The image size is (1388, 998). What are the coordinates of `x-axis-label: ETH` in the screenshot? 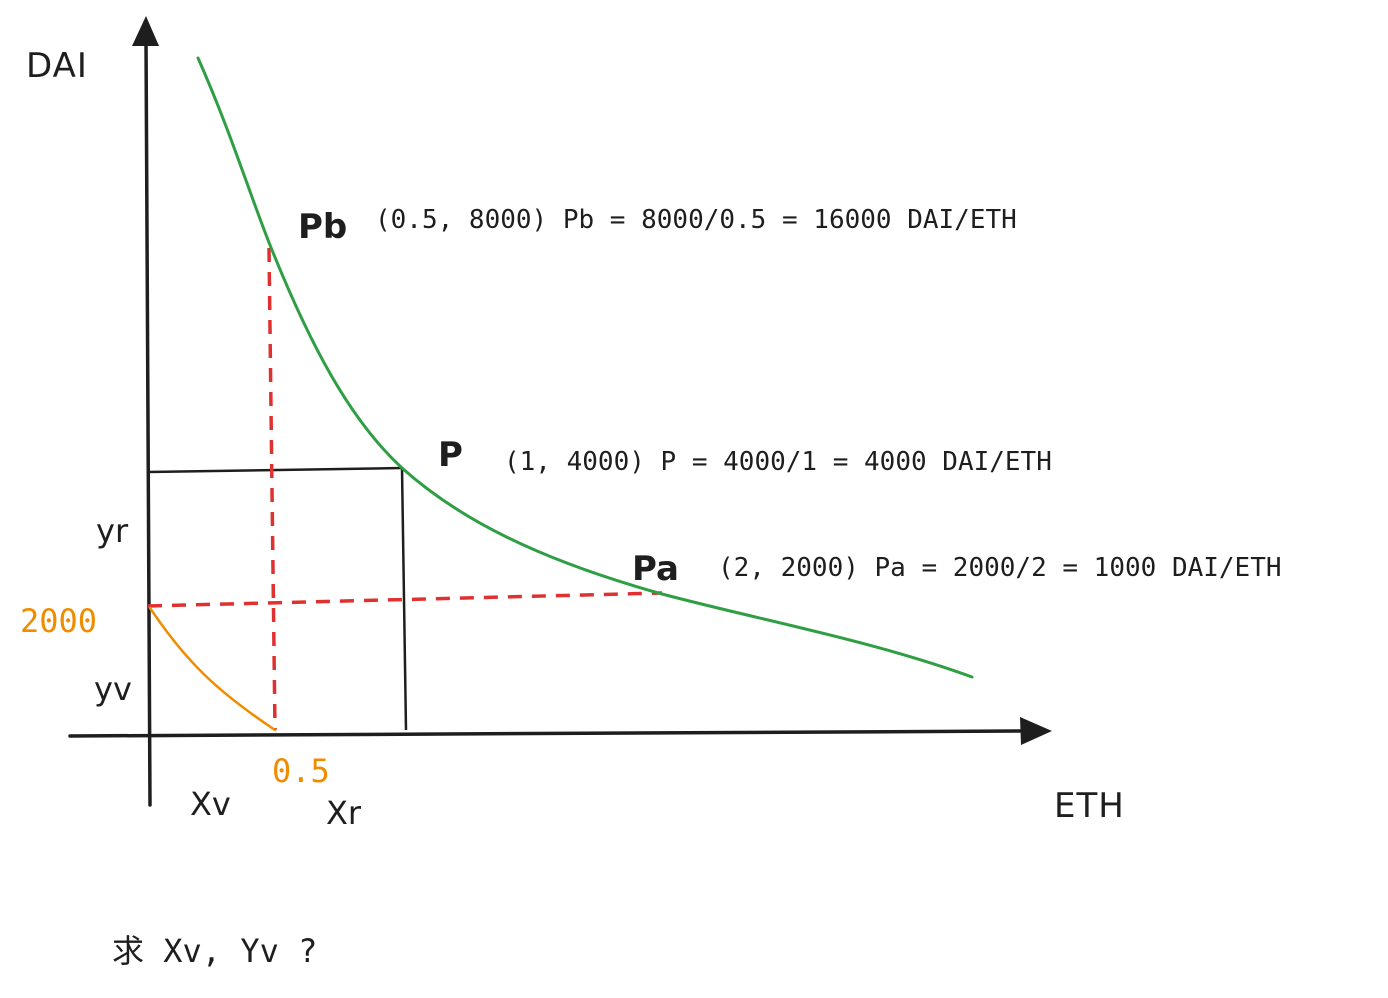 It's located at (1089, 806).